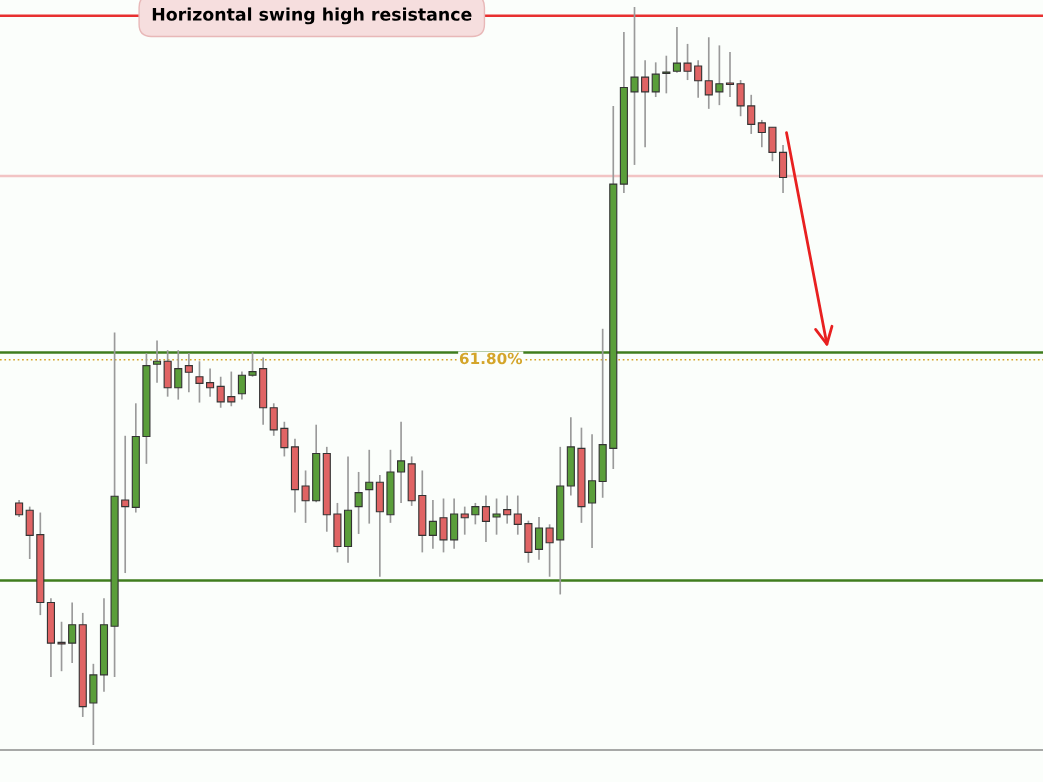  I want to click on annotation: 61.80%, so click(491, 358).